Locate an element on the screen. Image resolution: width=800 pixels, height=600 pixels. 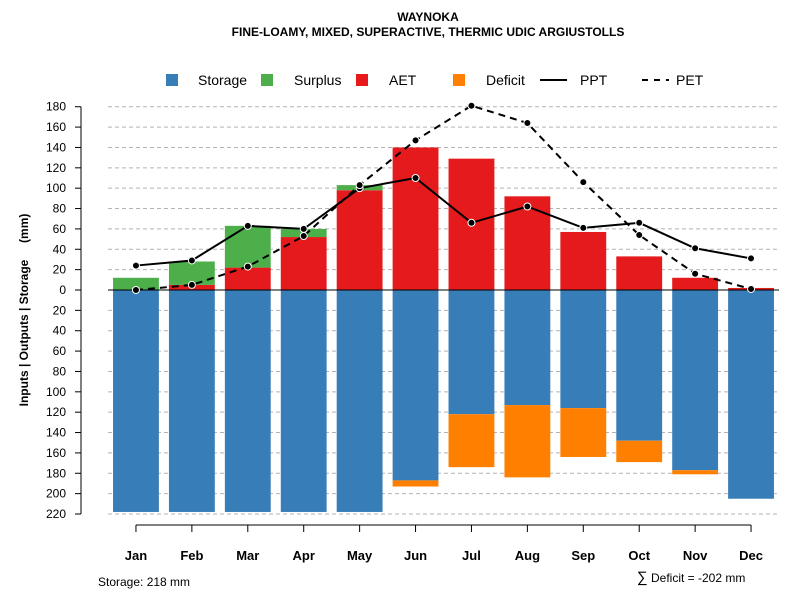
legend: Storage Surplus AET Deficit PPT PET is located at coordinates (435, 80).